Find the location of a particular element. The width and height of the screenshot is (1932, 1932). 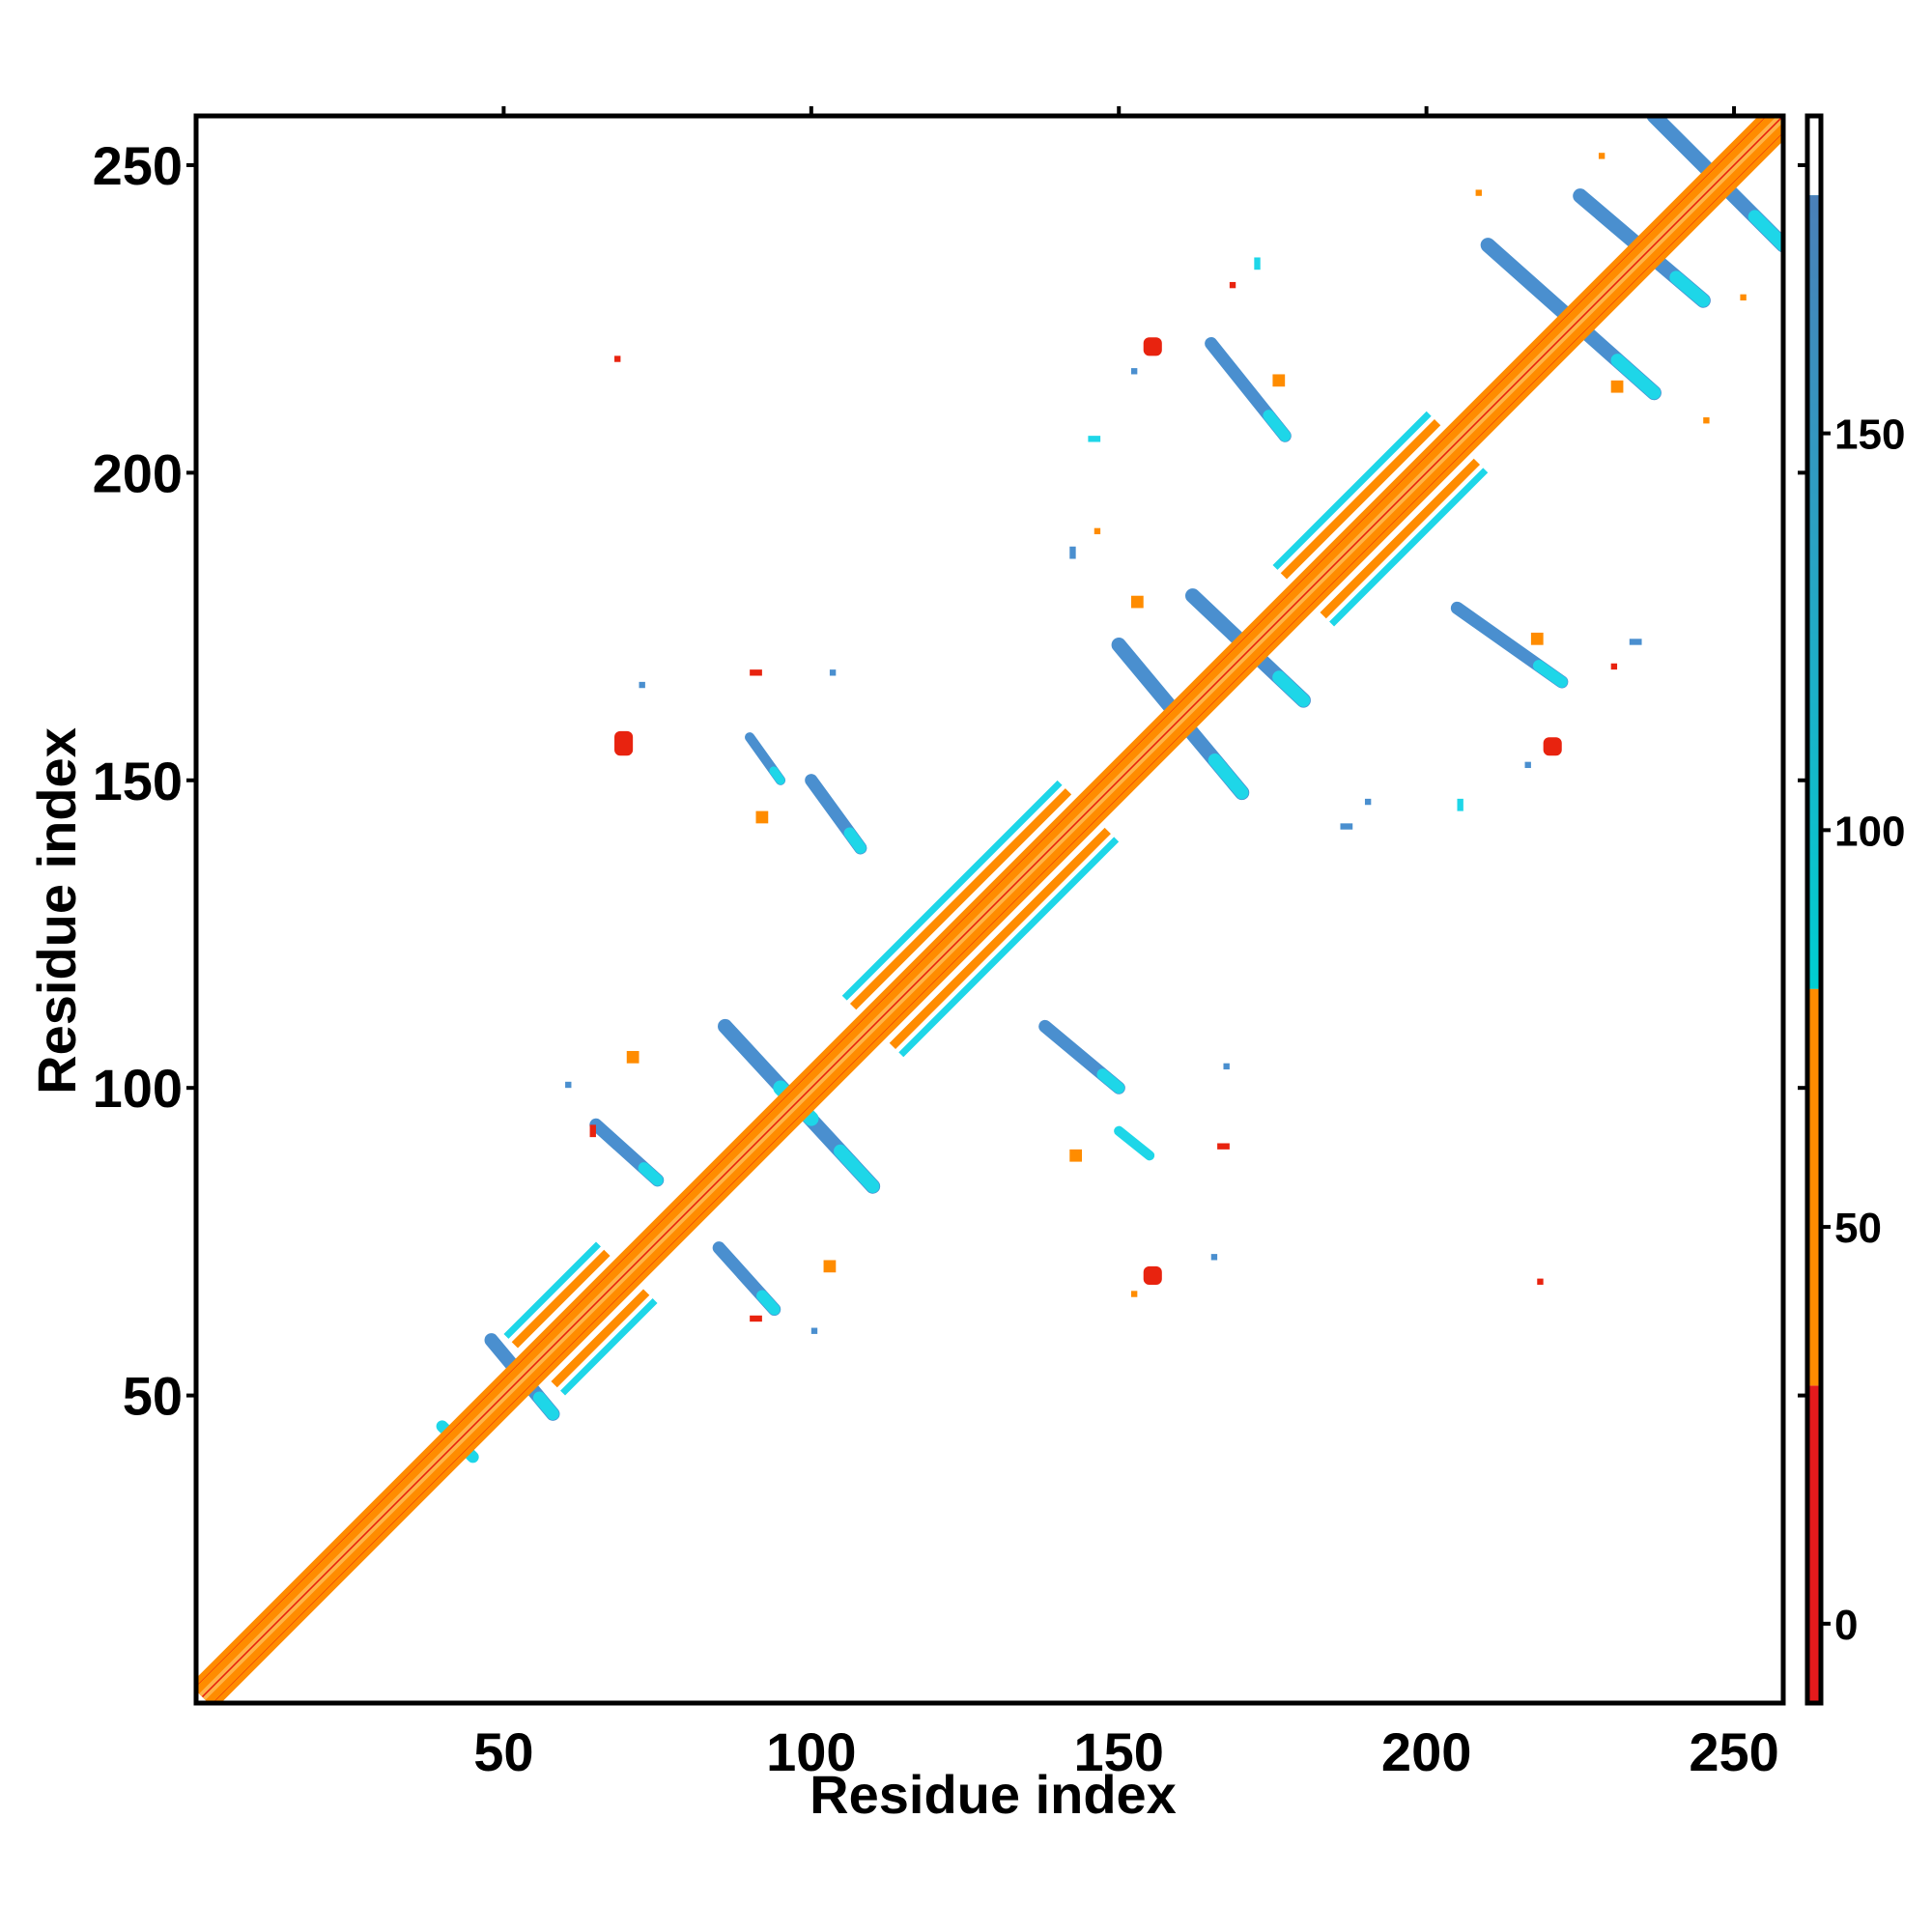

colorbar-tick-label: 0 is located at coordinates (1846, 1625).